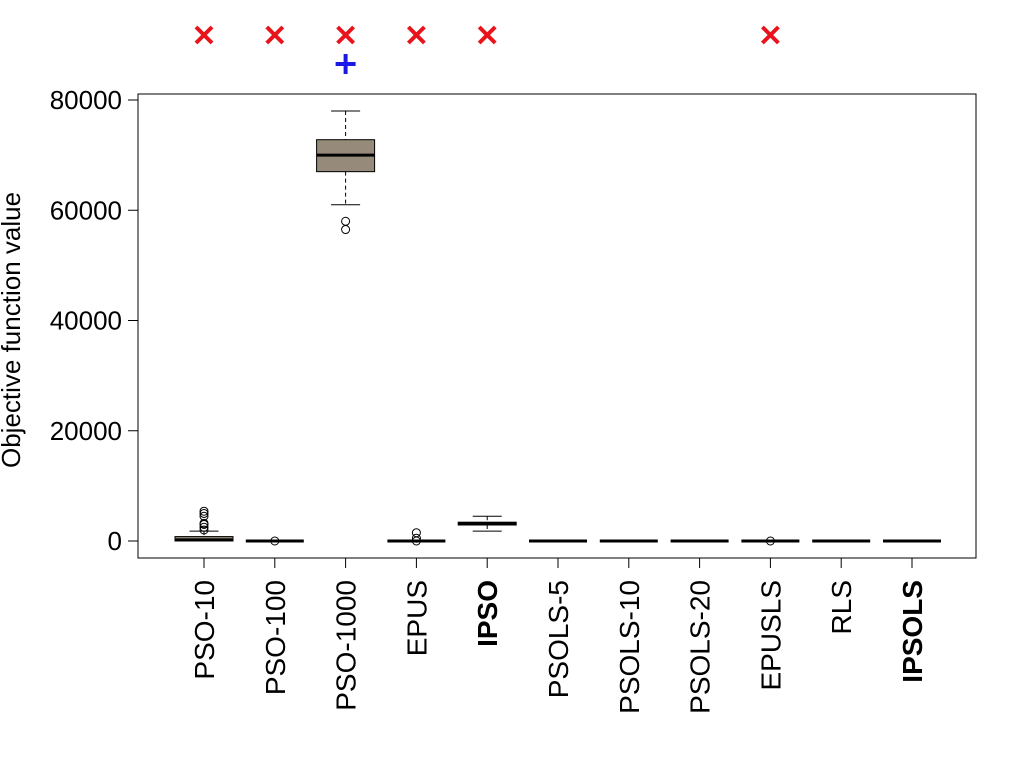 Image resolution: width=1024 pixels, height=773 pixels. I want to click on y-tick-label: 40000, so click(86, 321).